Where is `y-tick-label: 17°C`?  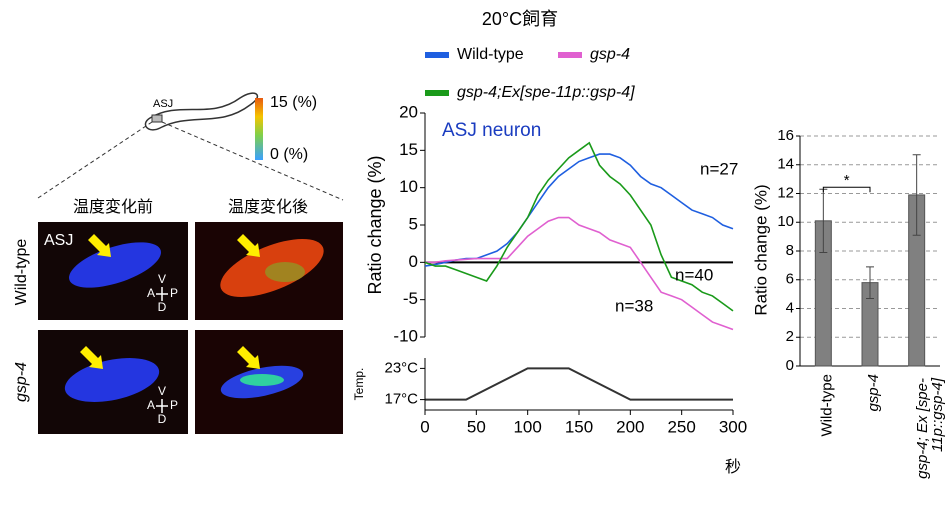
y-tick-label: 17°C is located at coordinates (401, 399).